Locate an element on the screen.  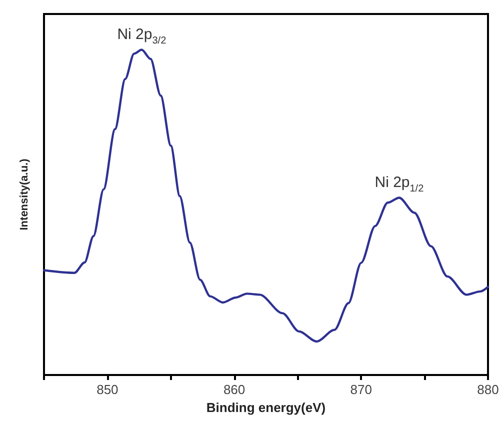
x-tick-label: 880 is located at coordinates (488, 389).